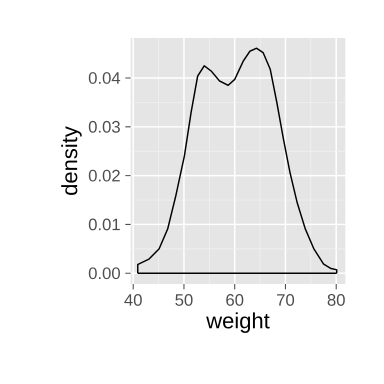 The image size is (384, 384). I want to click on x-tick-label: 40, so click(133, 300).